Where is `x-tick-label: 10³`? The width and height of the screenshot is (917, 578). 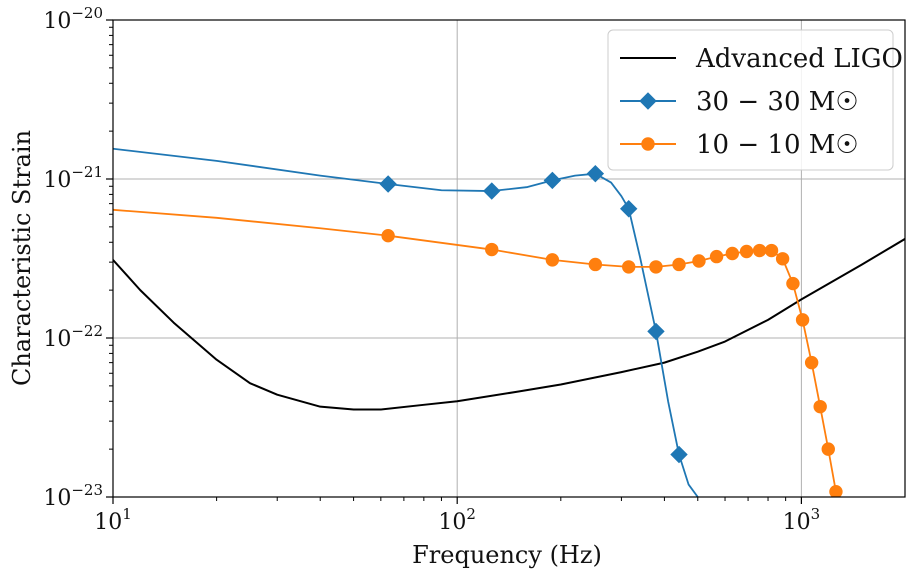 x-tick-label: 10³ is located at coordinates (802, 520).